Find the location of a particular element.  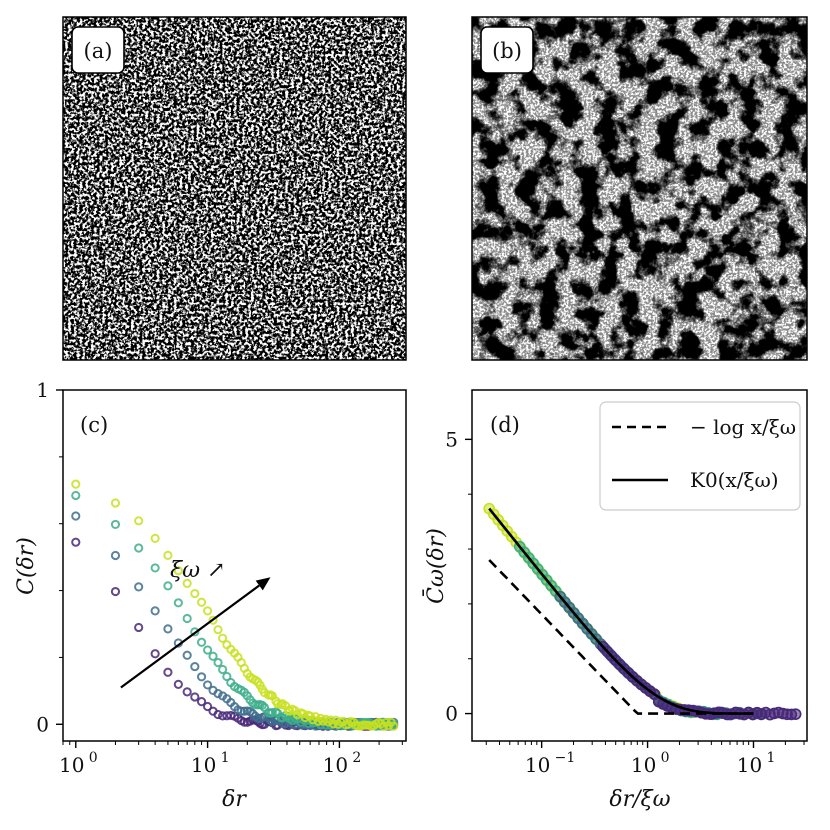

panel-c-ylabel: C(δr) is located at coordinates (26, 566).